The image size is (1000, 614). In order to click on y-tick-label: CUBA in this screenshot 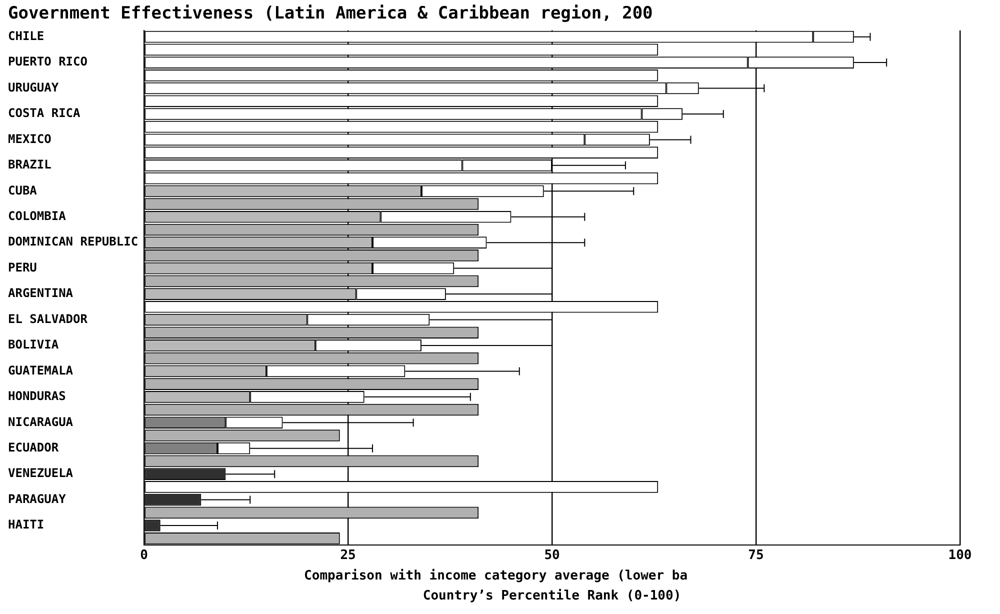, I will do `click(23, 190)`.